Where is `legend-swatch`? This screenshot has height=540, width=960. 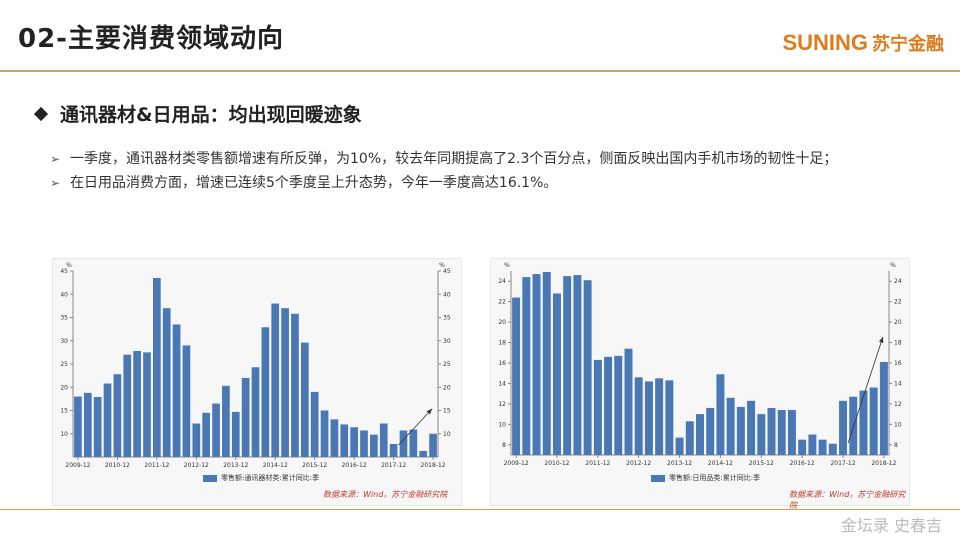
legend-swatch is located at coordinates (210, 478).